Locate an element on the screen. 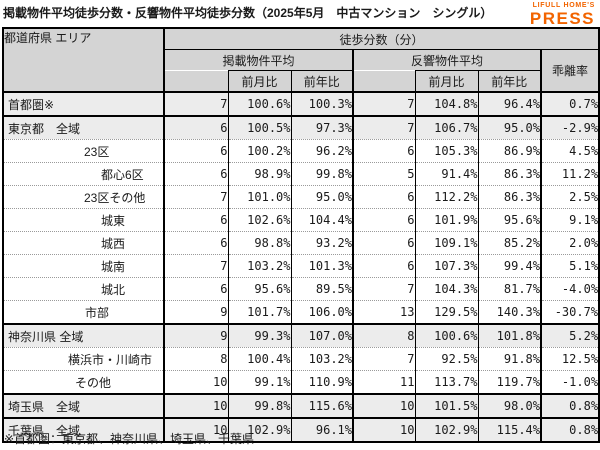 Image resolution: width=600 pixels, height=450 pixels. header-response-average: 反響物件平均 is located at coordinates (447, 60).